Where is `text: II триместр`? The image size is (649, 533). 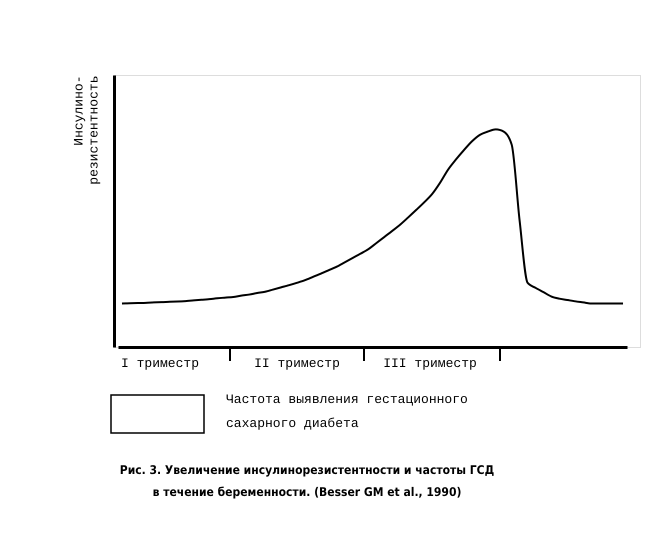
text: II триместр is located at coordinates (297, 363).